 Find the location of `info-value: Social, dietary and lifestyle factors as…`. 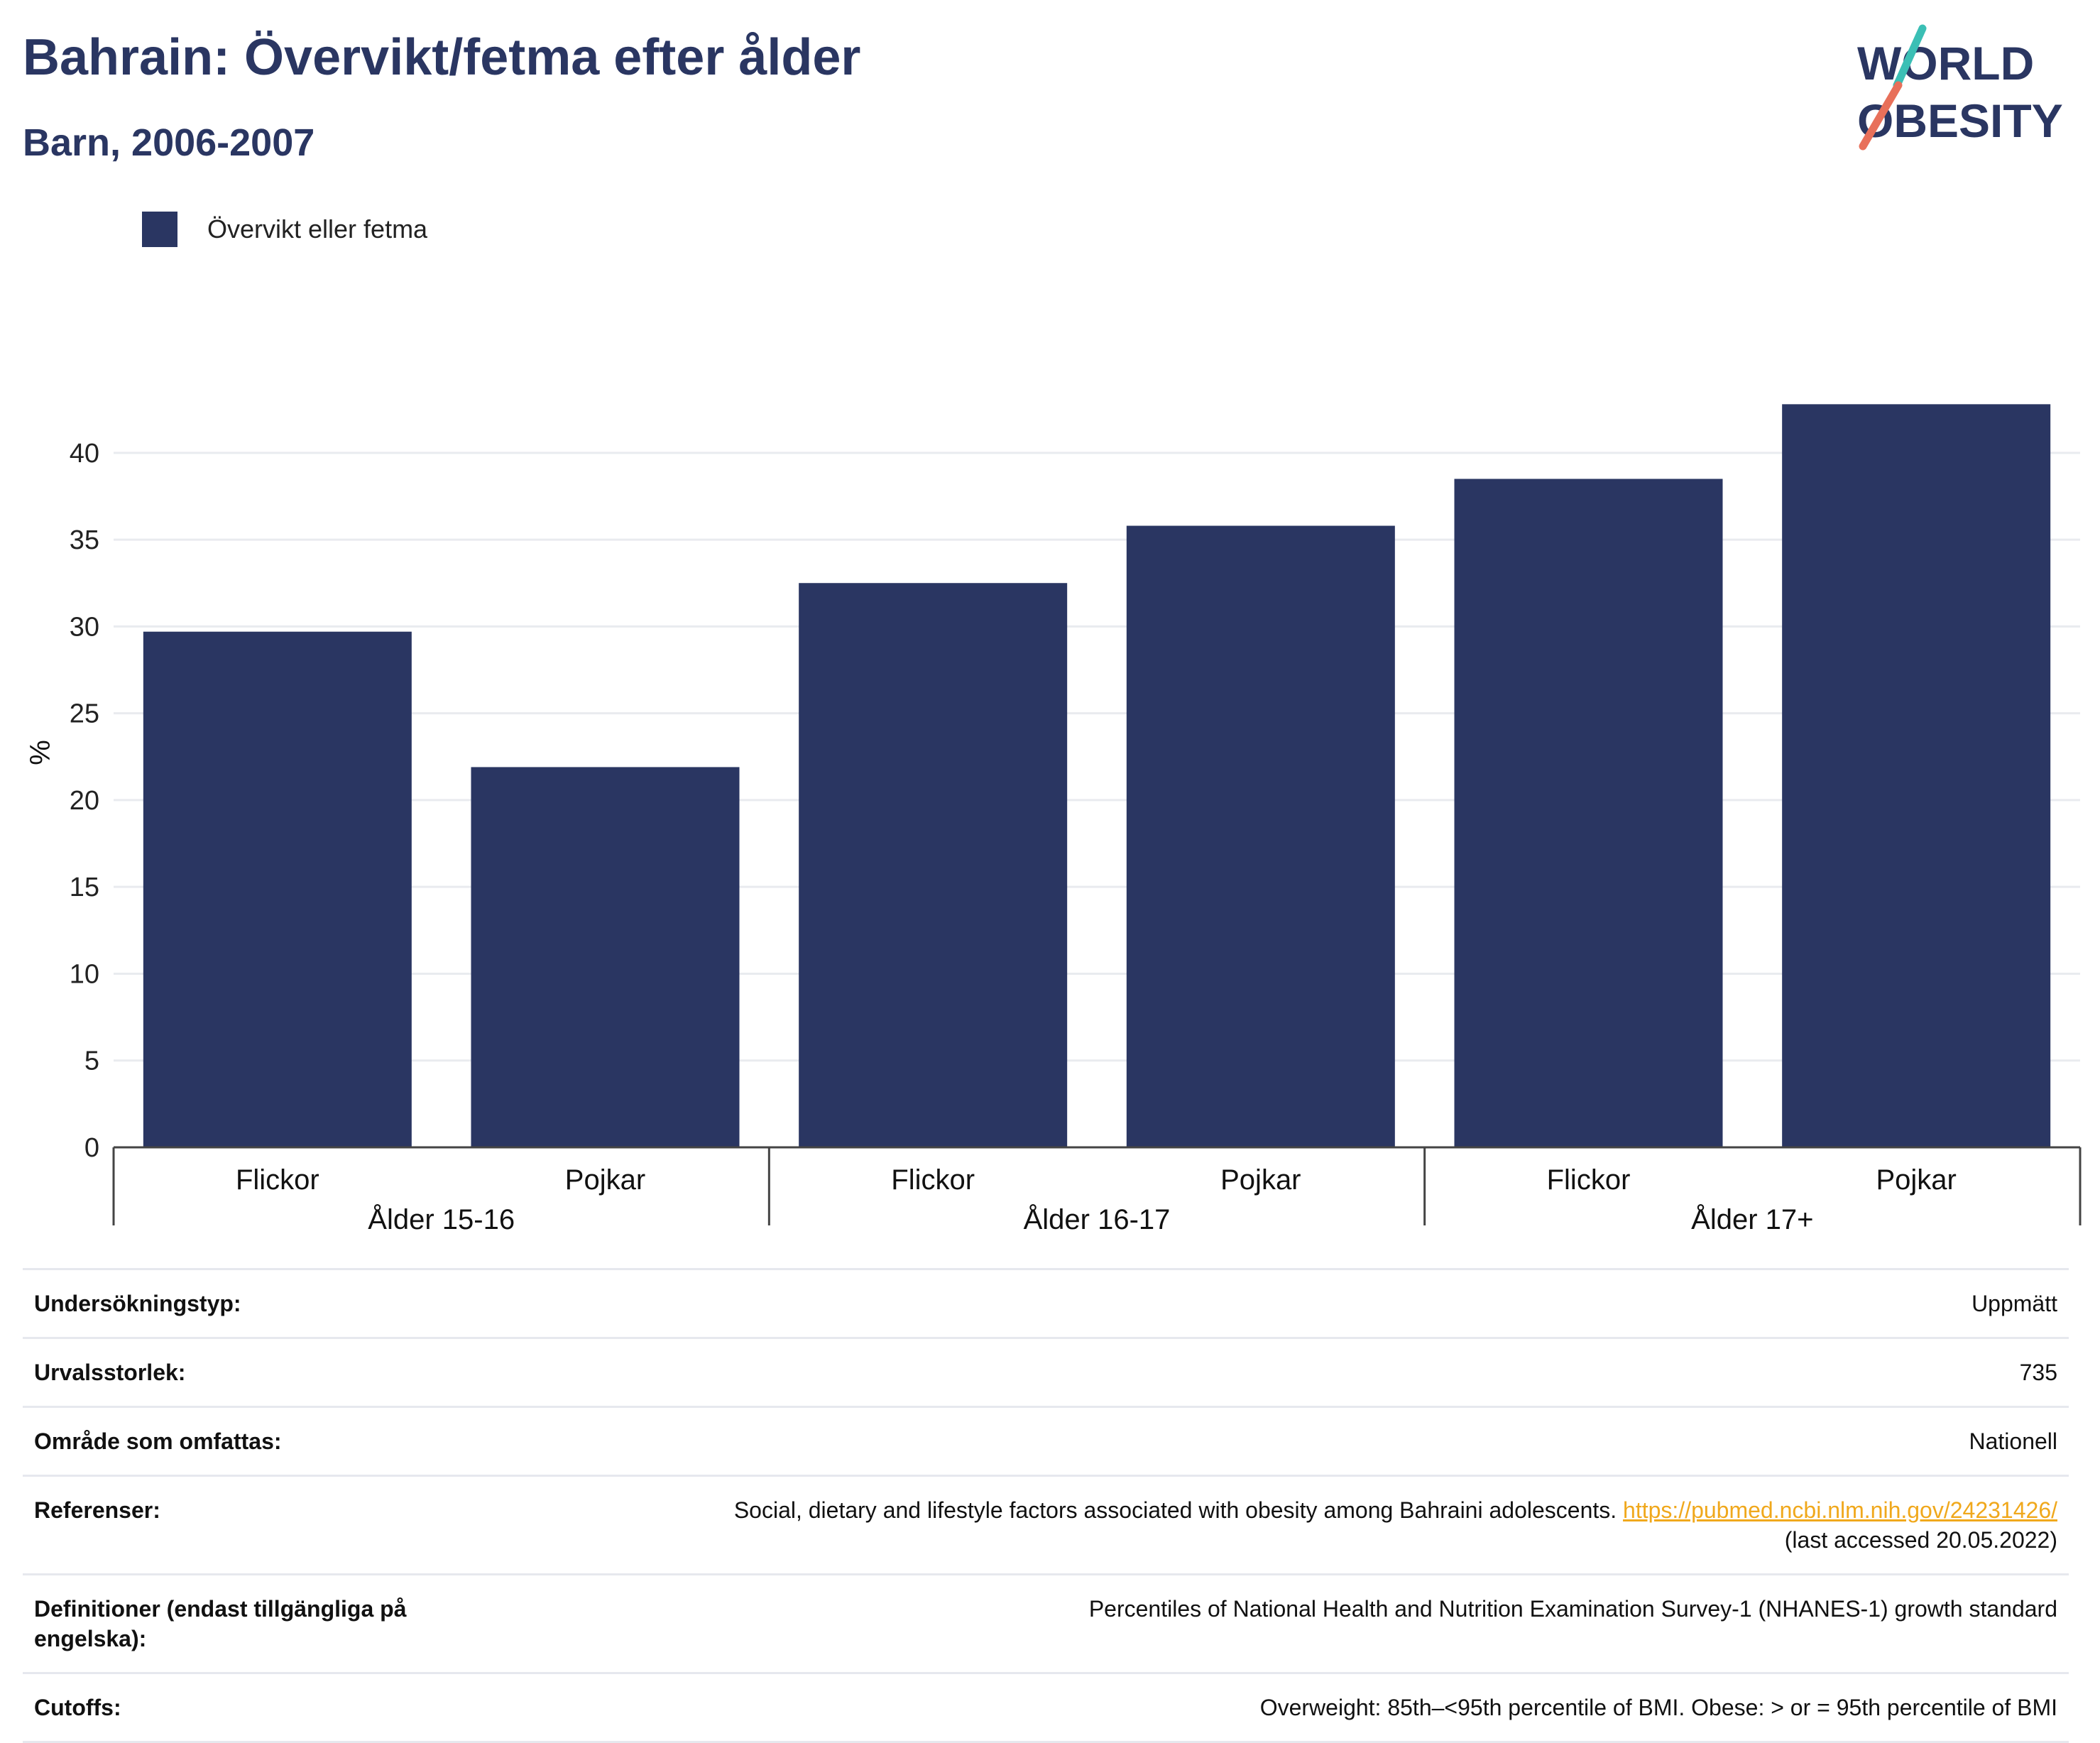

info-value: Social, dietary and lifestyle factors as… is located at coordinates (1395, 1525).